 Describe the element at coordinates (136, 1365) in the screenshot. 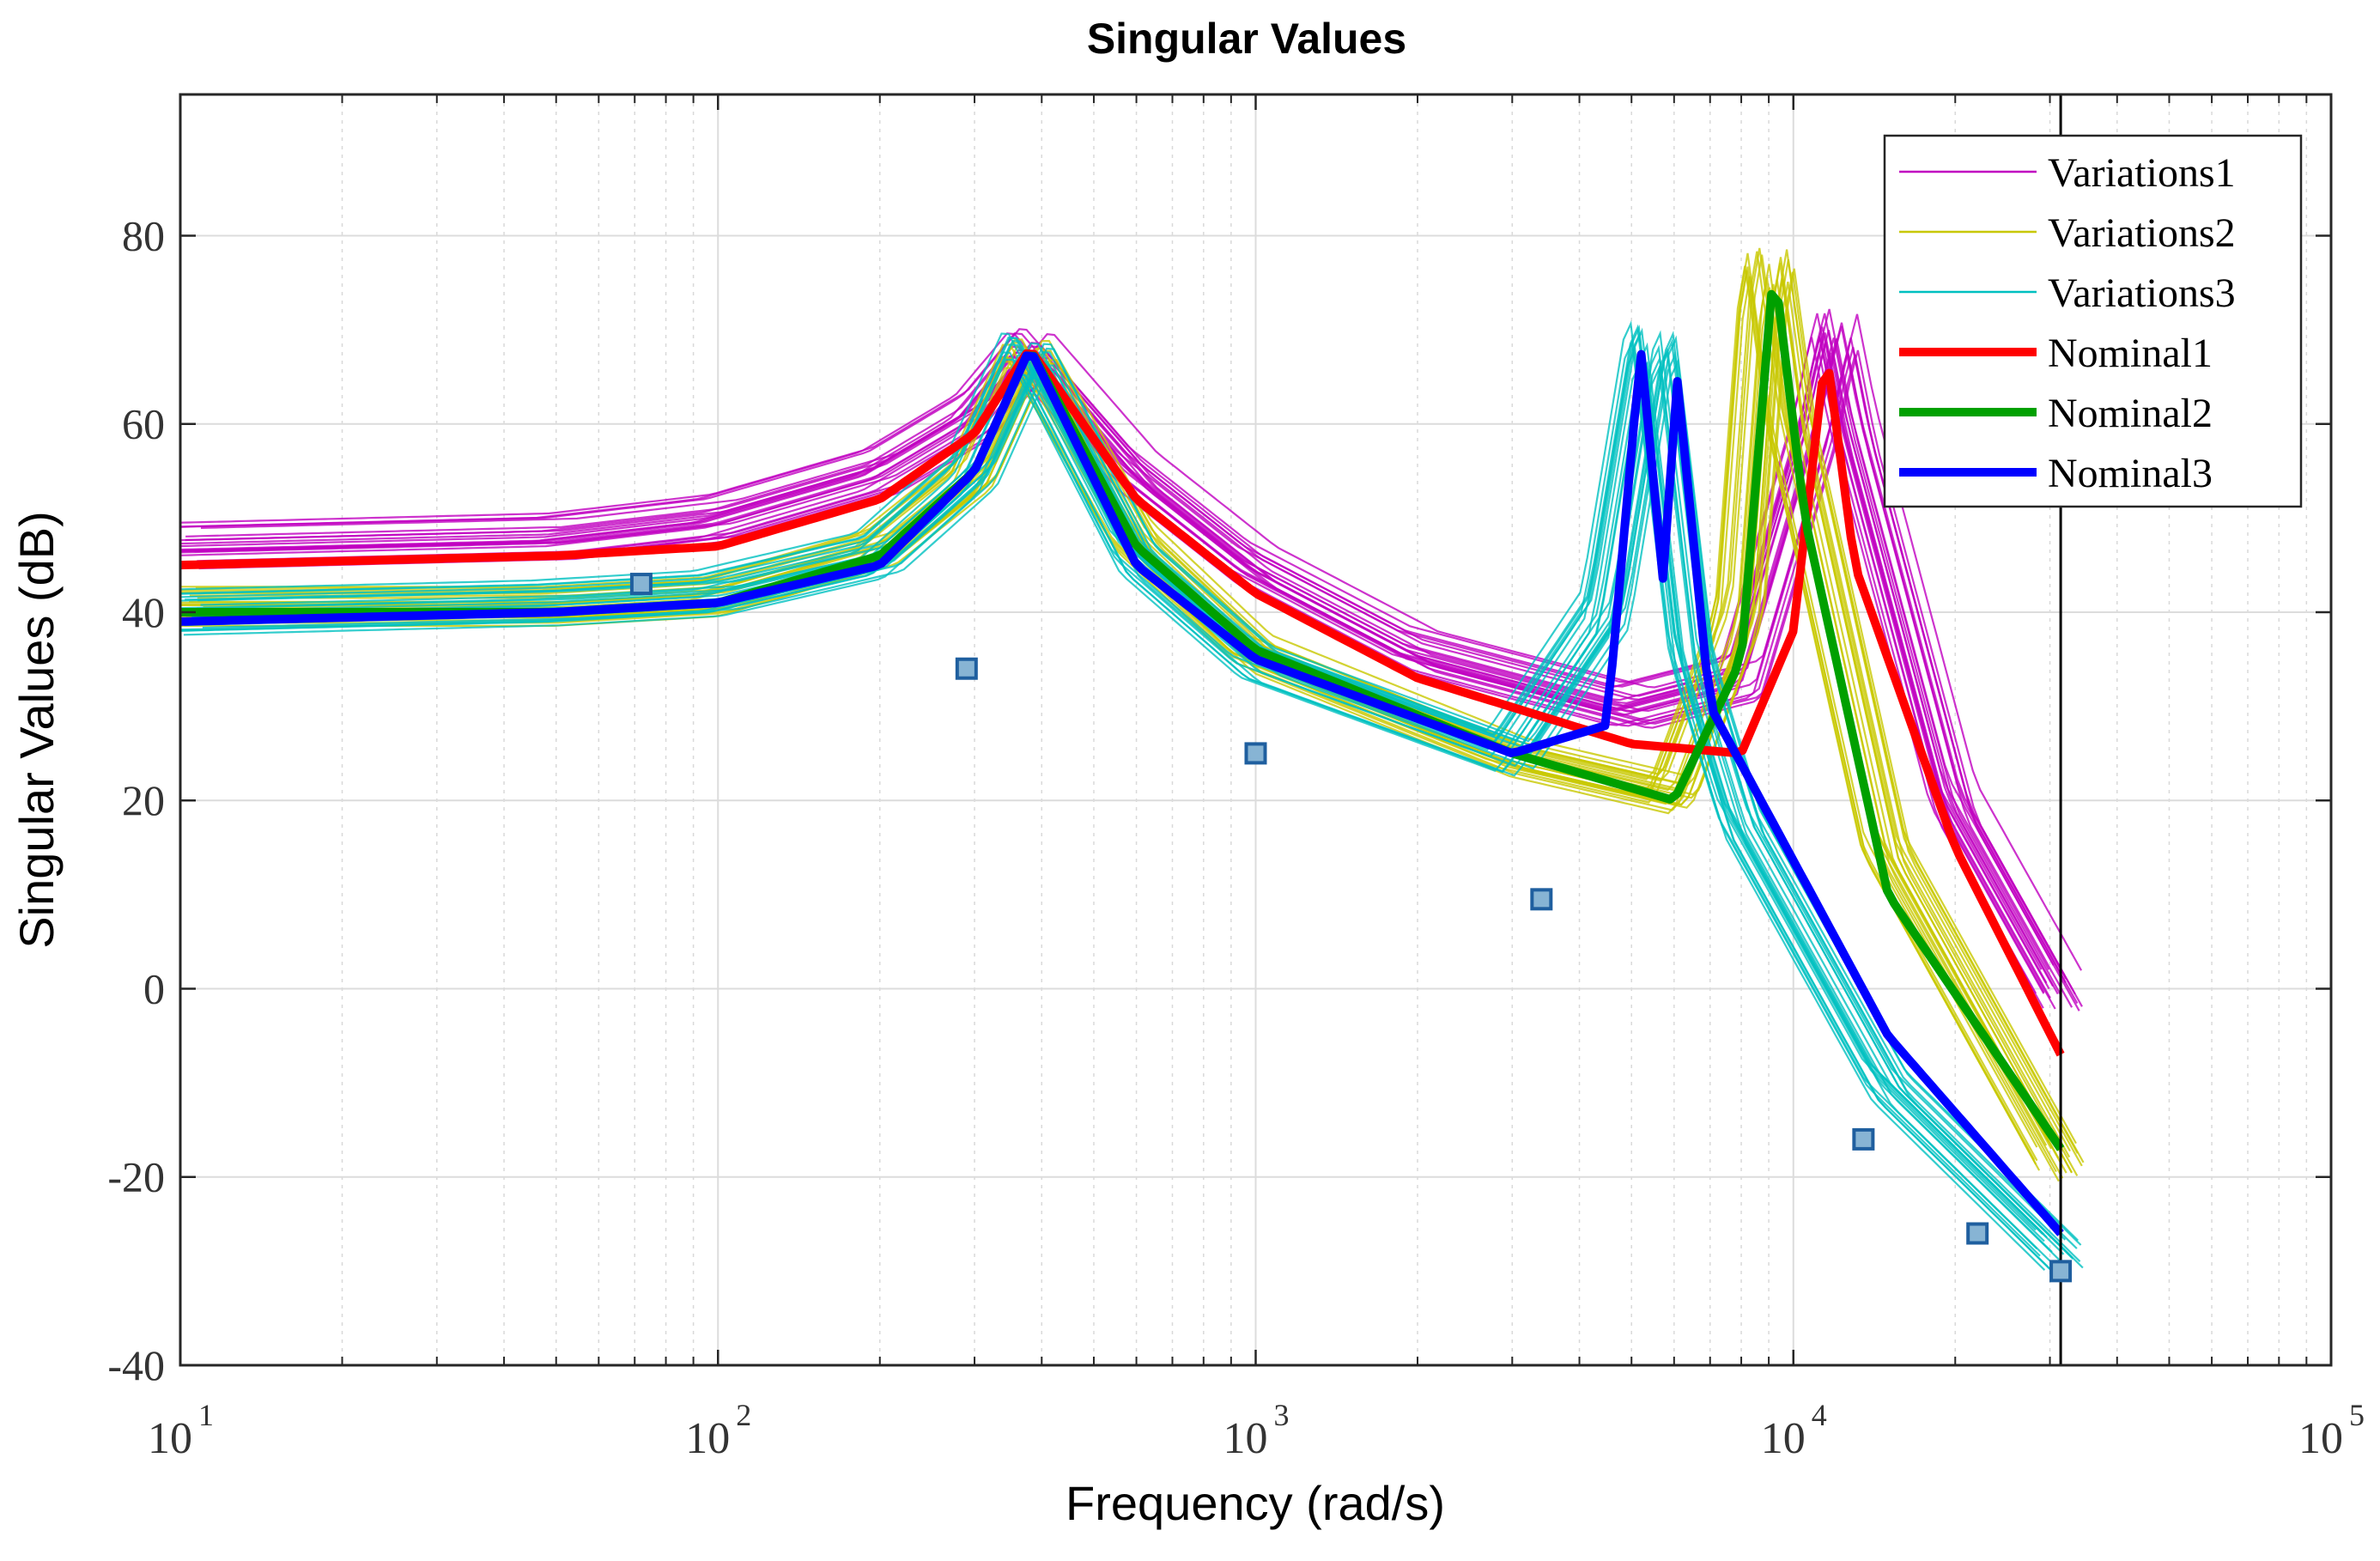

I see `y-tick-label: -40` at that location.